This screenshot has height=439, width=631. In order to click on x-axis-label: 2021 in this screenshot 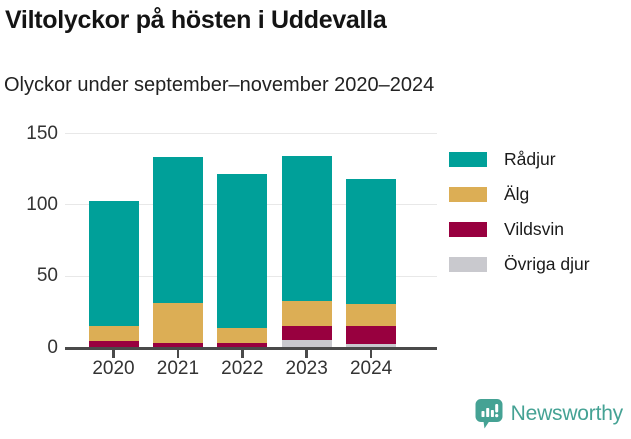, I will do `click(178, 368)`.